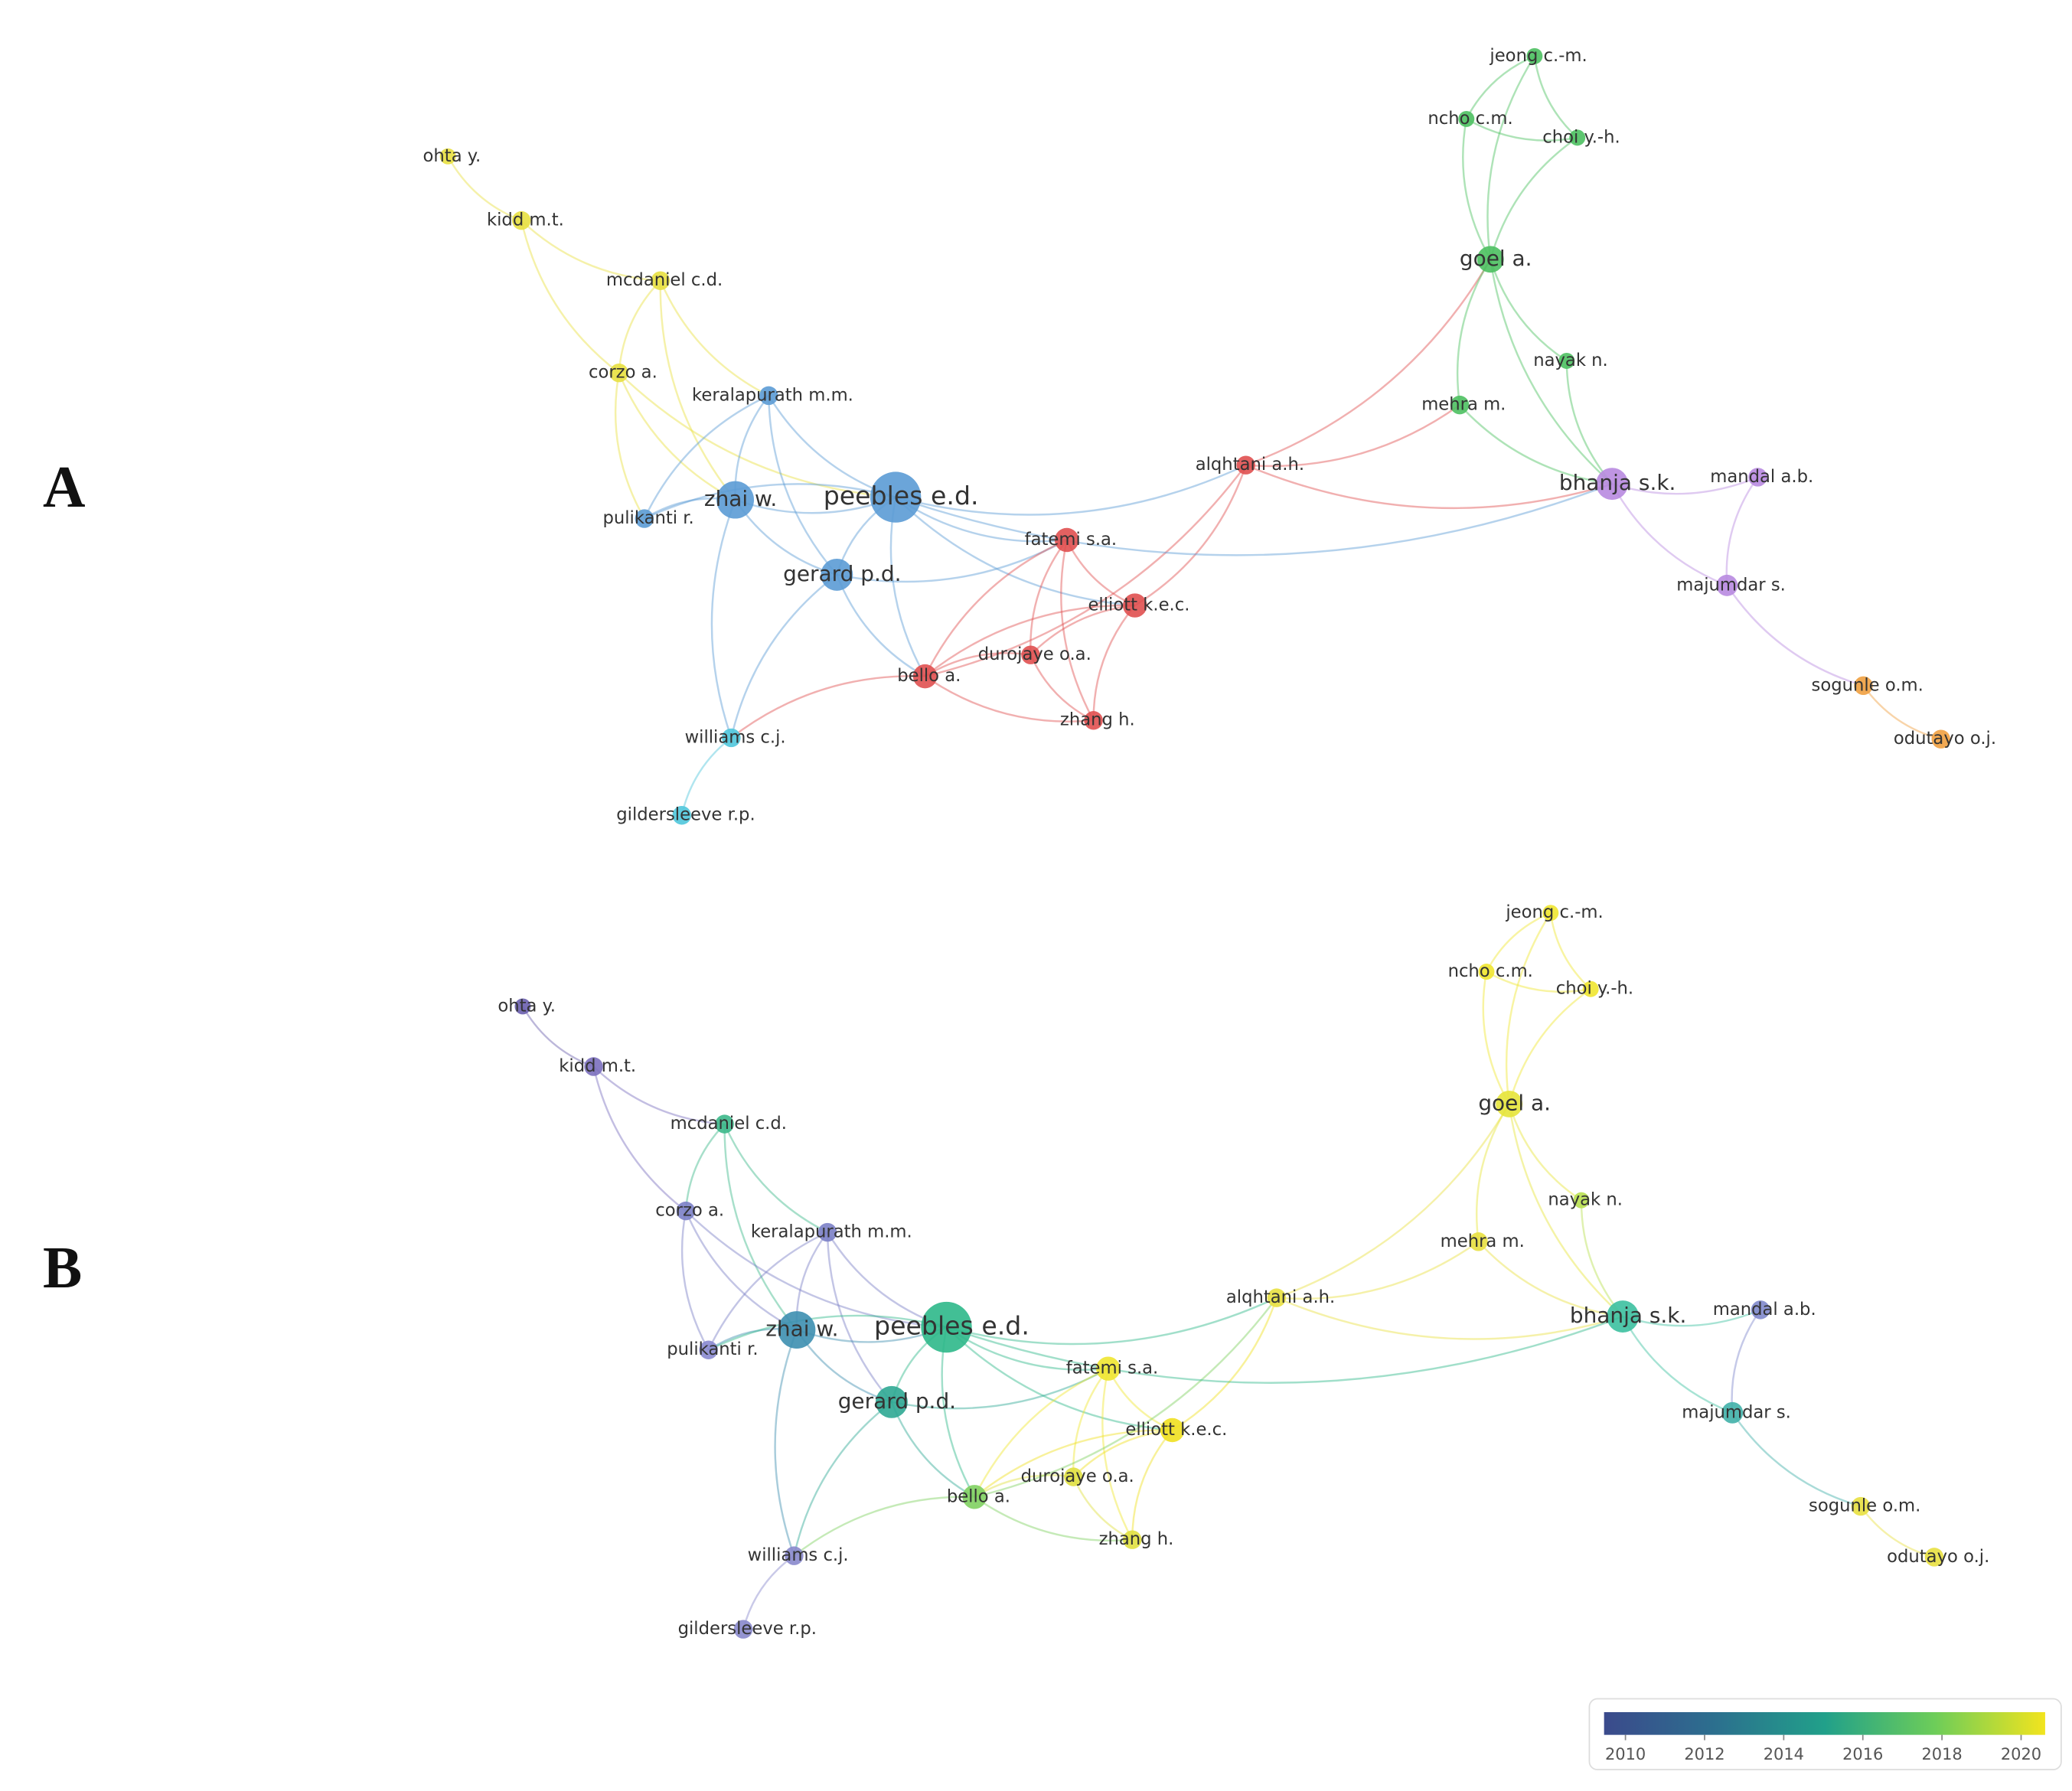 The height and width of the screenshot is (1791, 2072). Describe the element at coordinates (1864, 1506) in the screenshot. I see `node-label: sogunle o.m.` at that location.